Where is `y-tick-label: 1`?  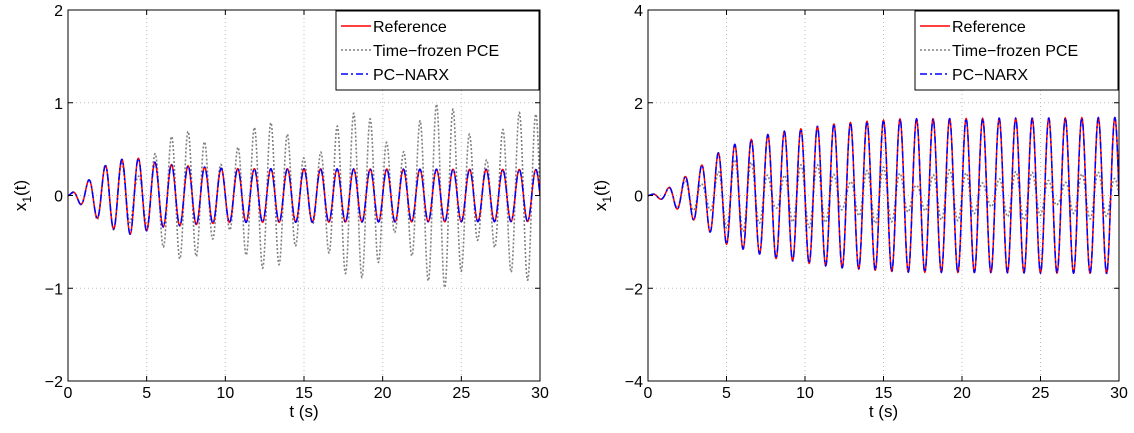
y-tick-label: 1 is located at coordinates (58, 104).